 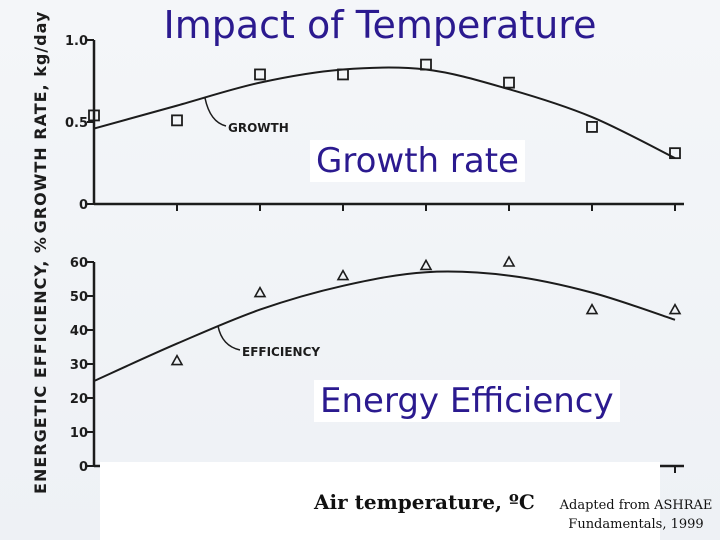 I want to click on y-tick-label-1: 1.0, so click(x=76, y=41).